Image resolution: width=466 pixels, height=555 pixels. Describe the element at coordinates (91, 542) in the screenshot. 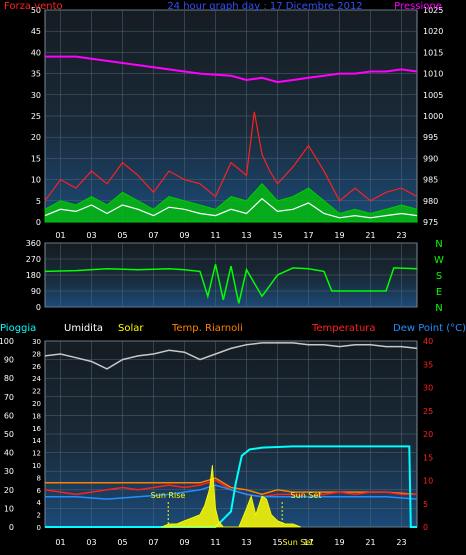

I see `p3-x-tick: 03` at that location.